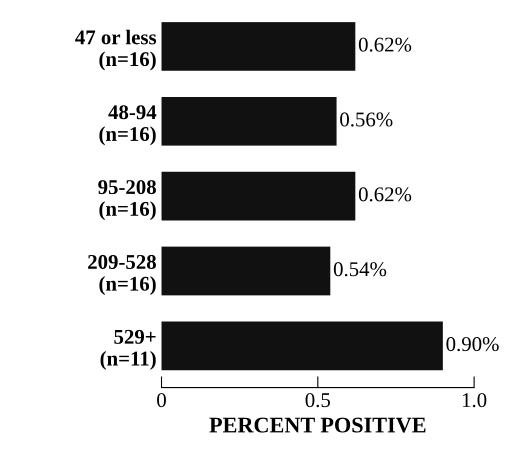 The width and height of the screenshot is (521, 467). I want to click on y-tick-label: 209-528 (n=16), so click(122, 275).